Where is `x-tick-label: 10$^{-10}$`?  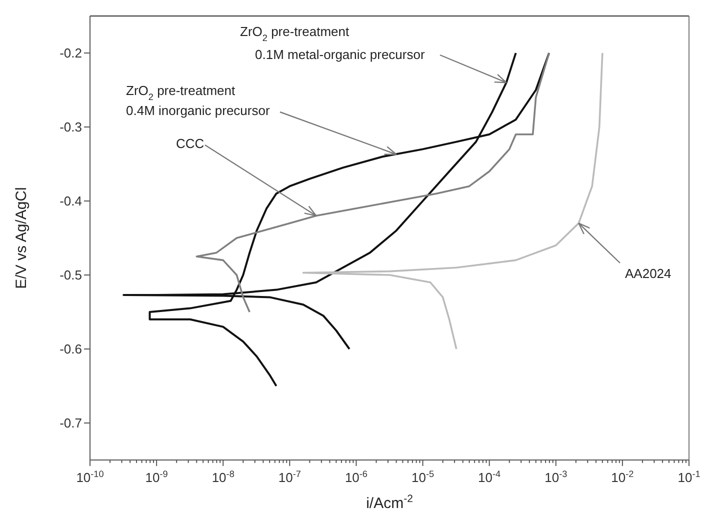 x-tick-label: 10$^{-10}$ is located at coordinates (90, 477).